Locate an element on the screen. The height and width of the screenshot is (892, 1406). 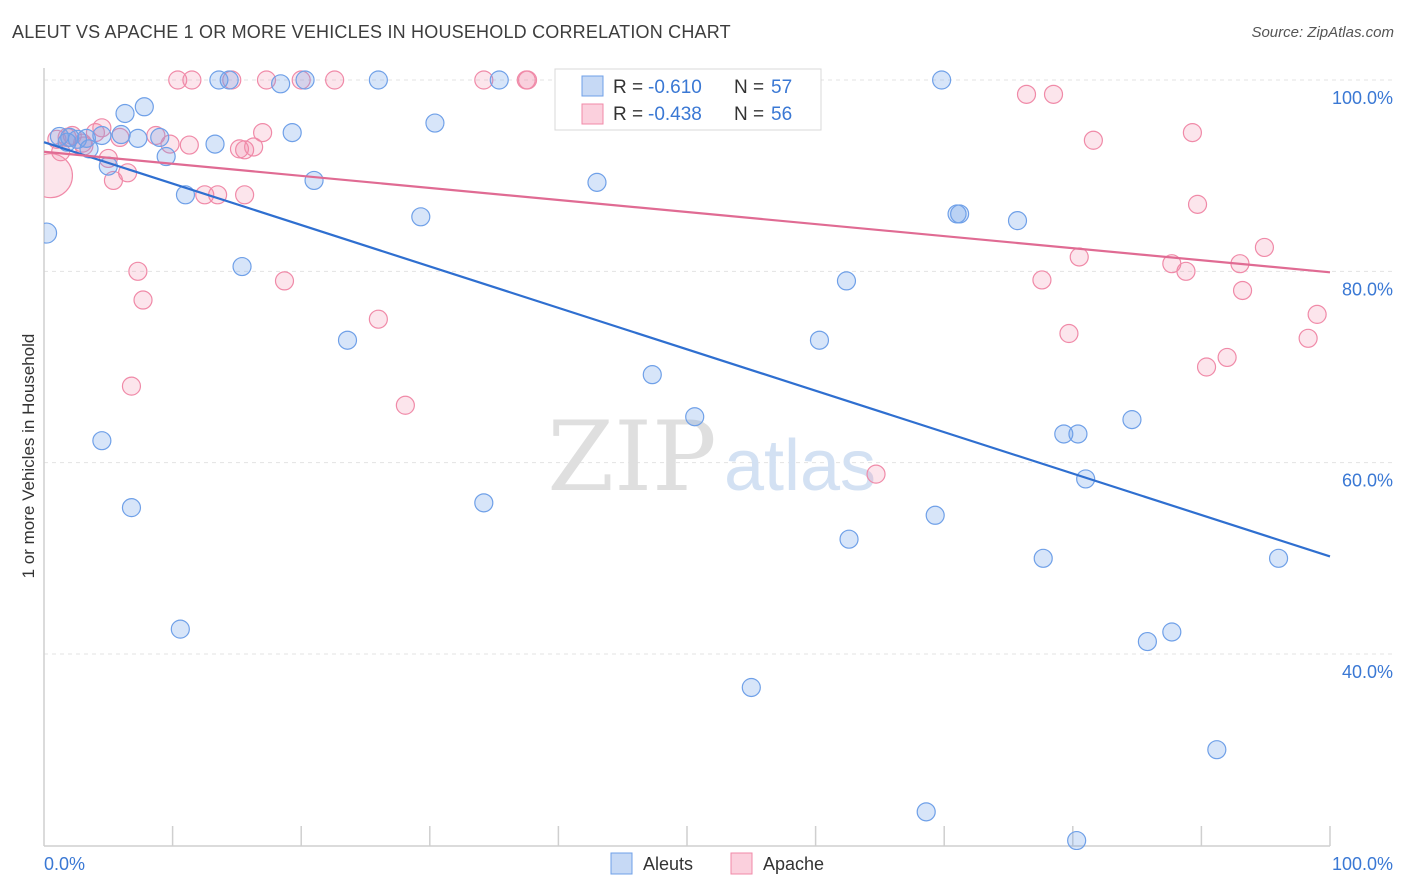
y-tick-label: 80.0% is located at coordinates (1367, 289).